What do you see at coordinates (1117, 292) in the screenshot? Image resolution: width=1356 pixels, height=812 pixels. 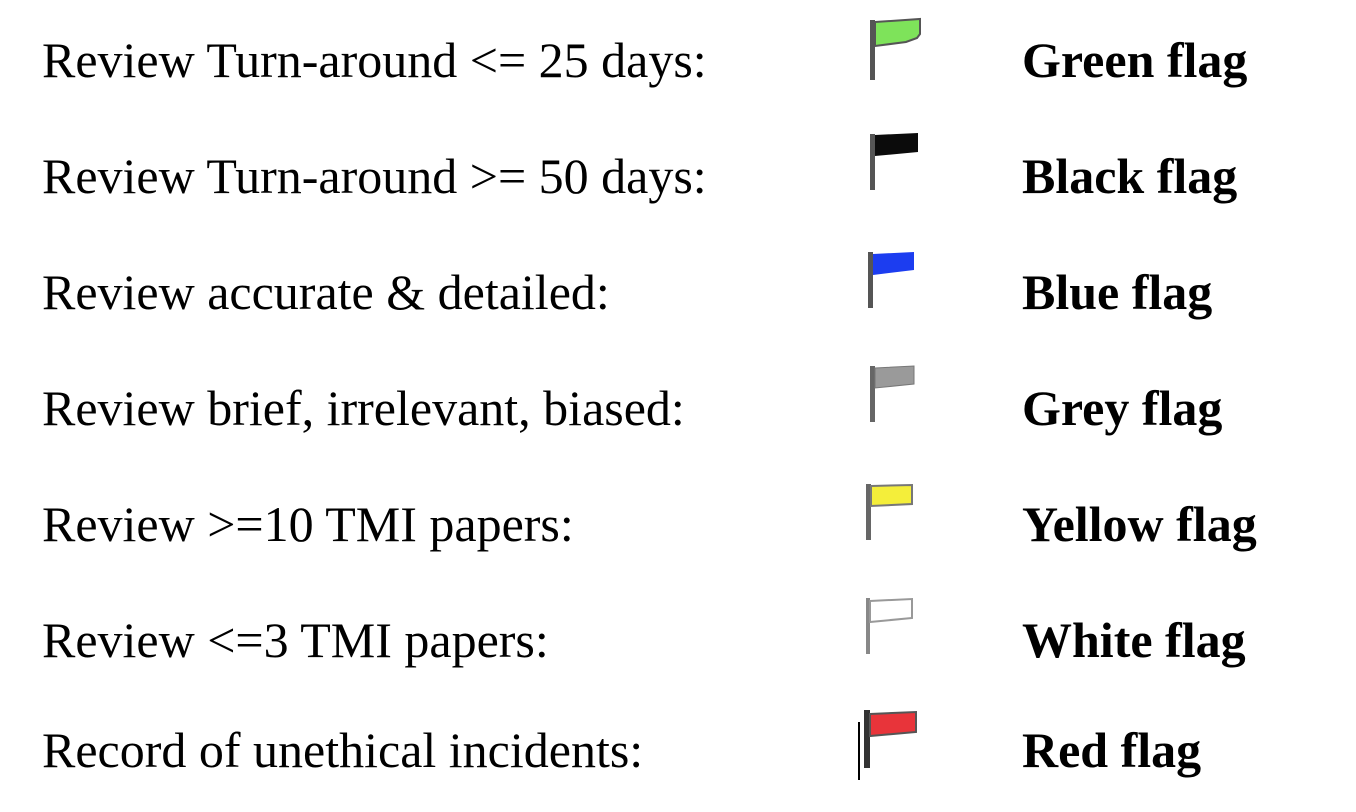 I see `flag-name: Blue flag` at bounding box center [1117, 292].